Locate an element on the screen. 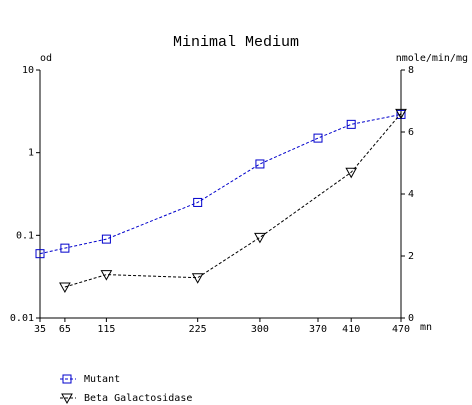 Image resolution: width=472 pixels, height=405 pixels. x-tick-label: 225 is located at coordinates (198, 329).